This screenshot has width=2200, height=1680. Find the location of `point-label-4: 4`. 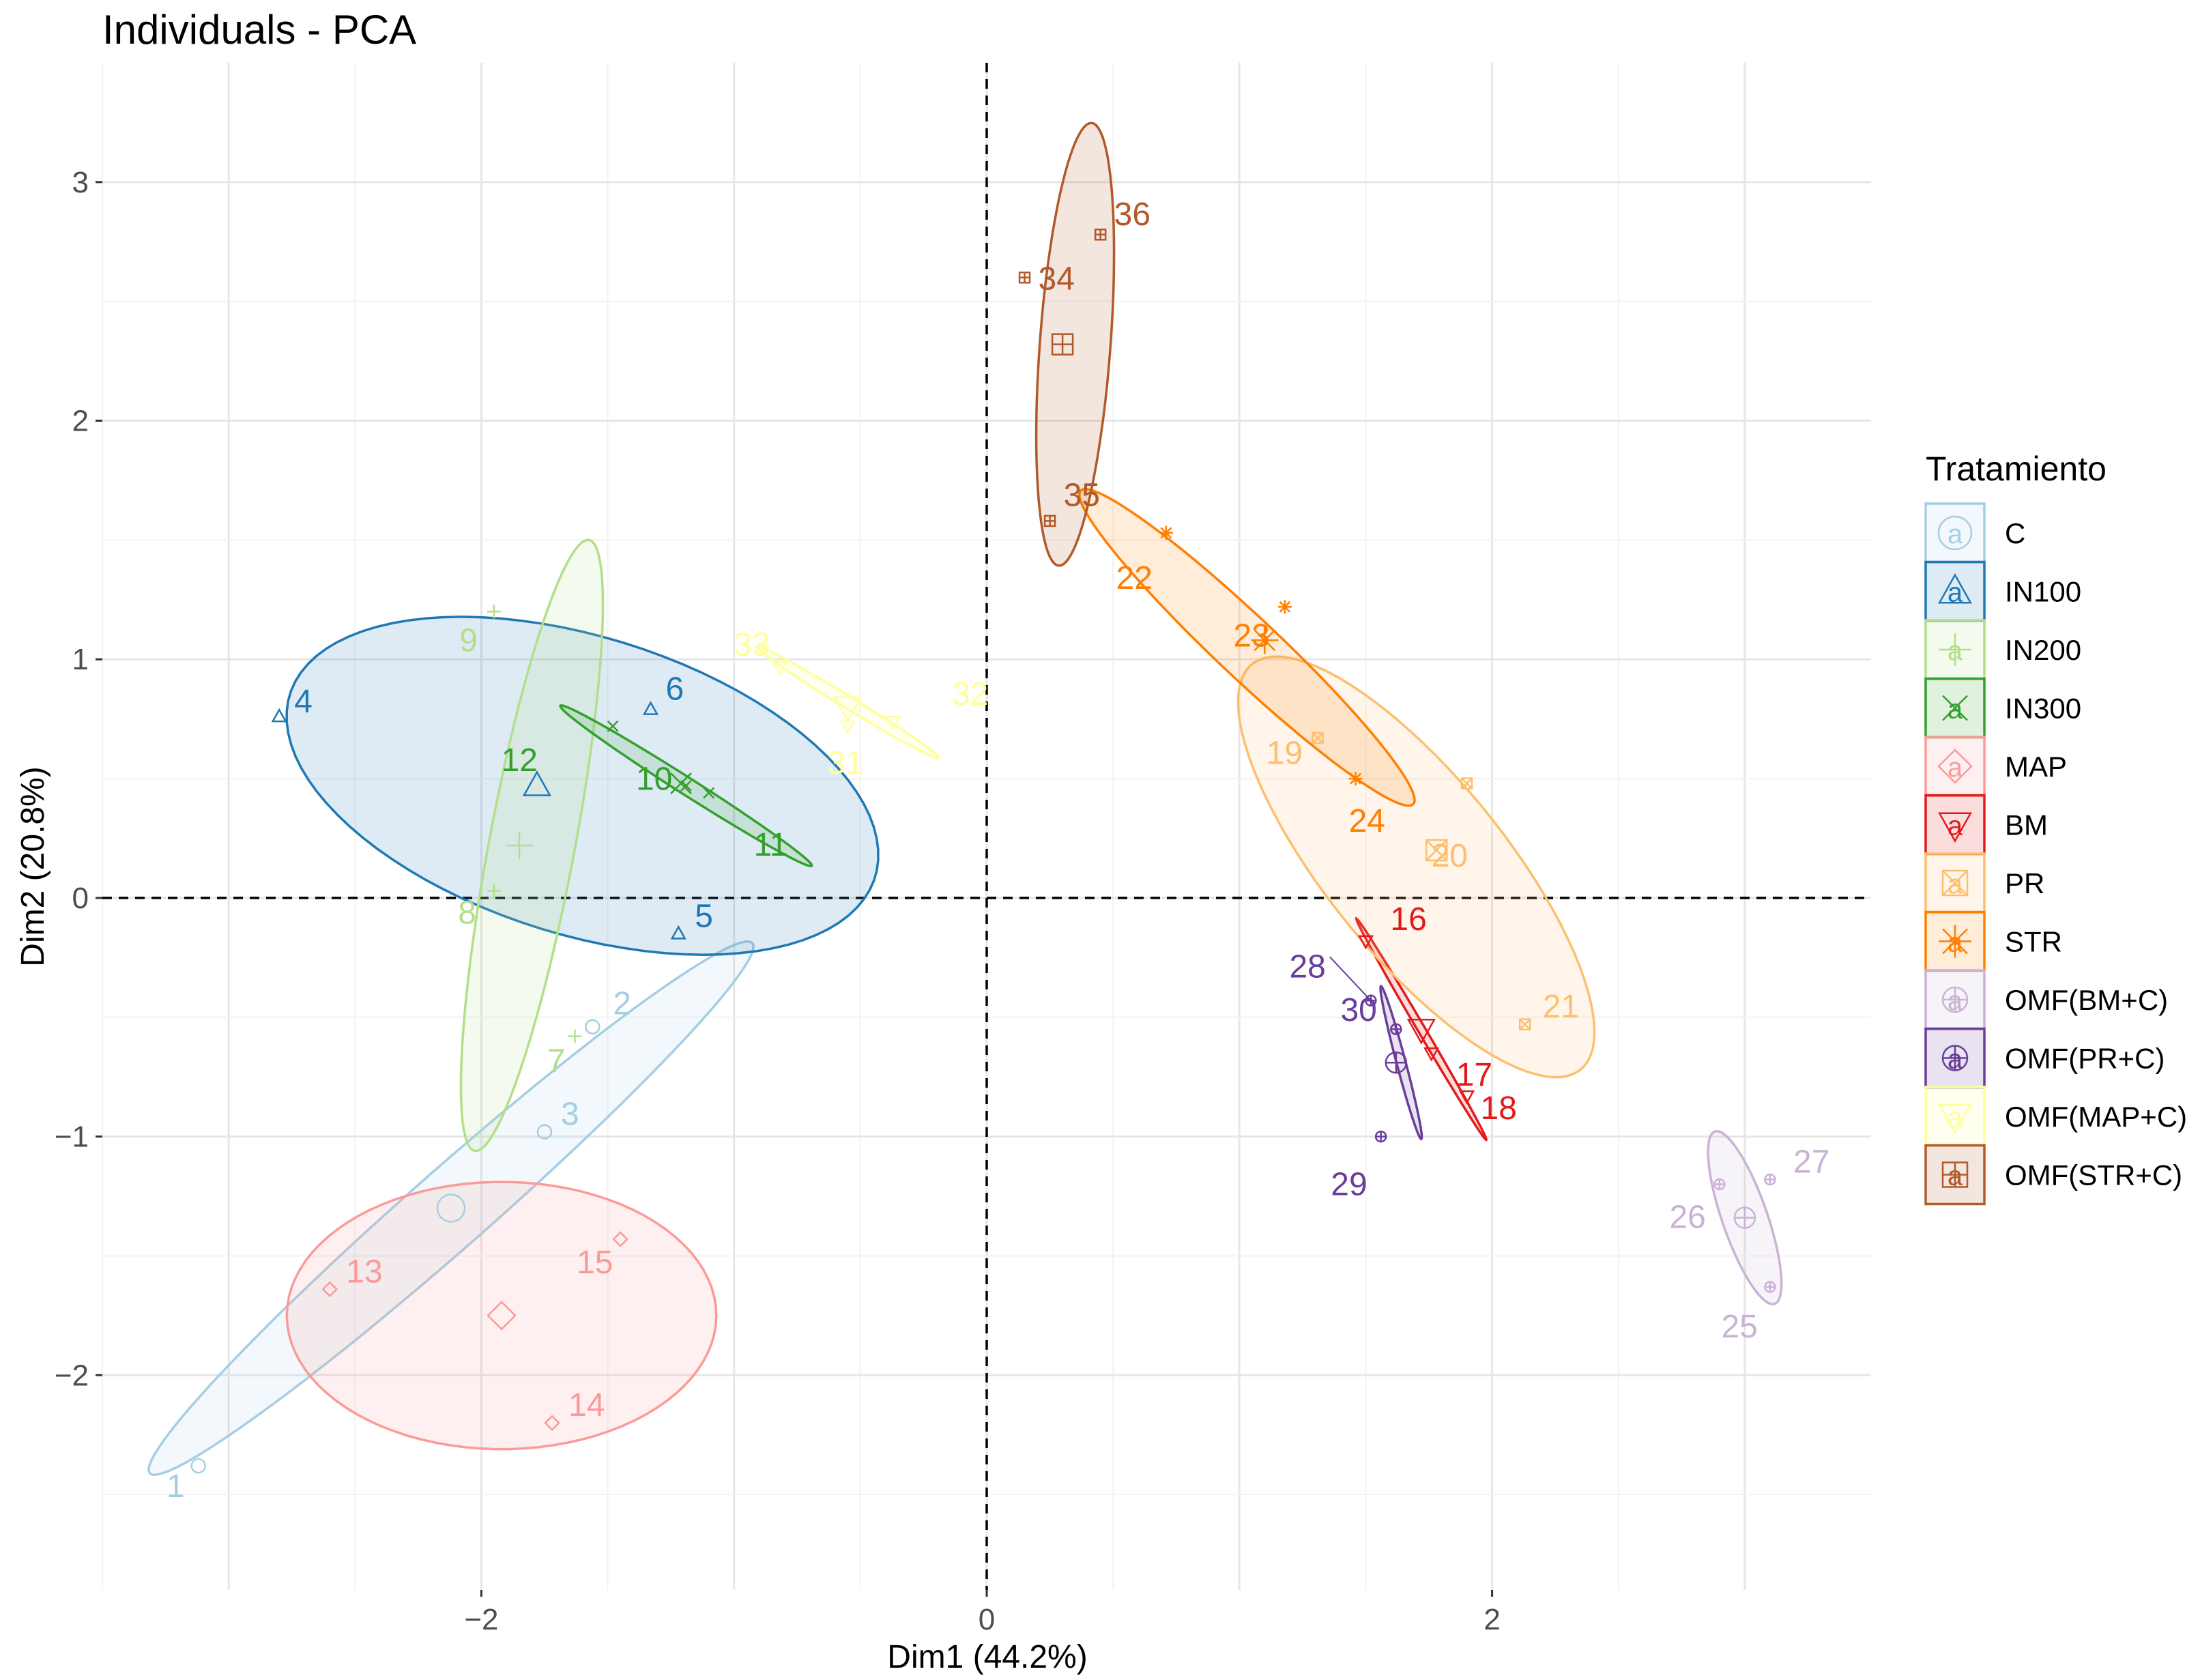

point-label-4: 4 is located at coordinates (304, 702).